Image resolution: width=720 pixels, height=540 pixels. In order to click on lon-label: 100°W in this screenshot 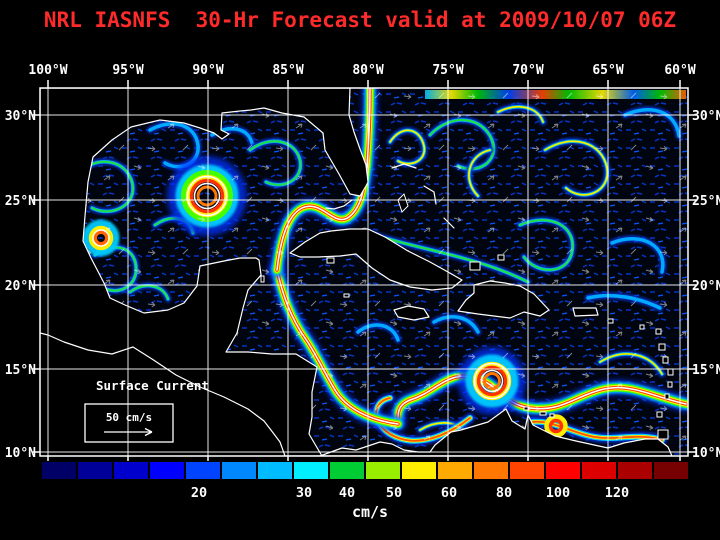, I will do `click(47, 70)`.